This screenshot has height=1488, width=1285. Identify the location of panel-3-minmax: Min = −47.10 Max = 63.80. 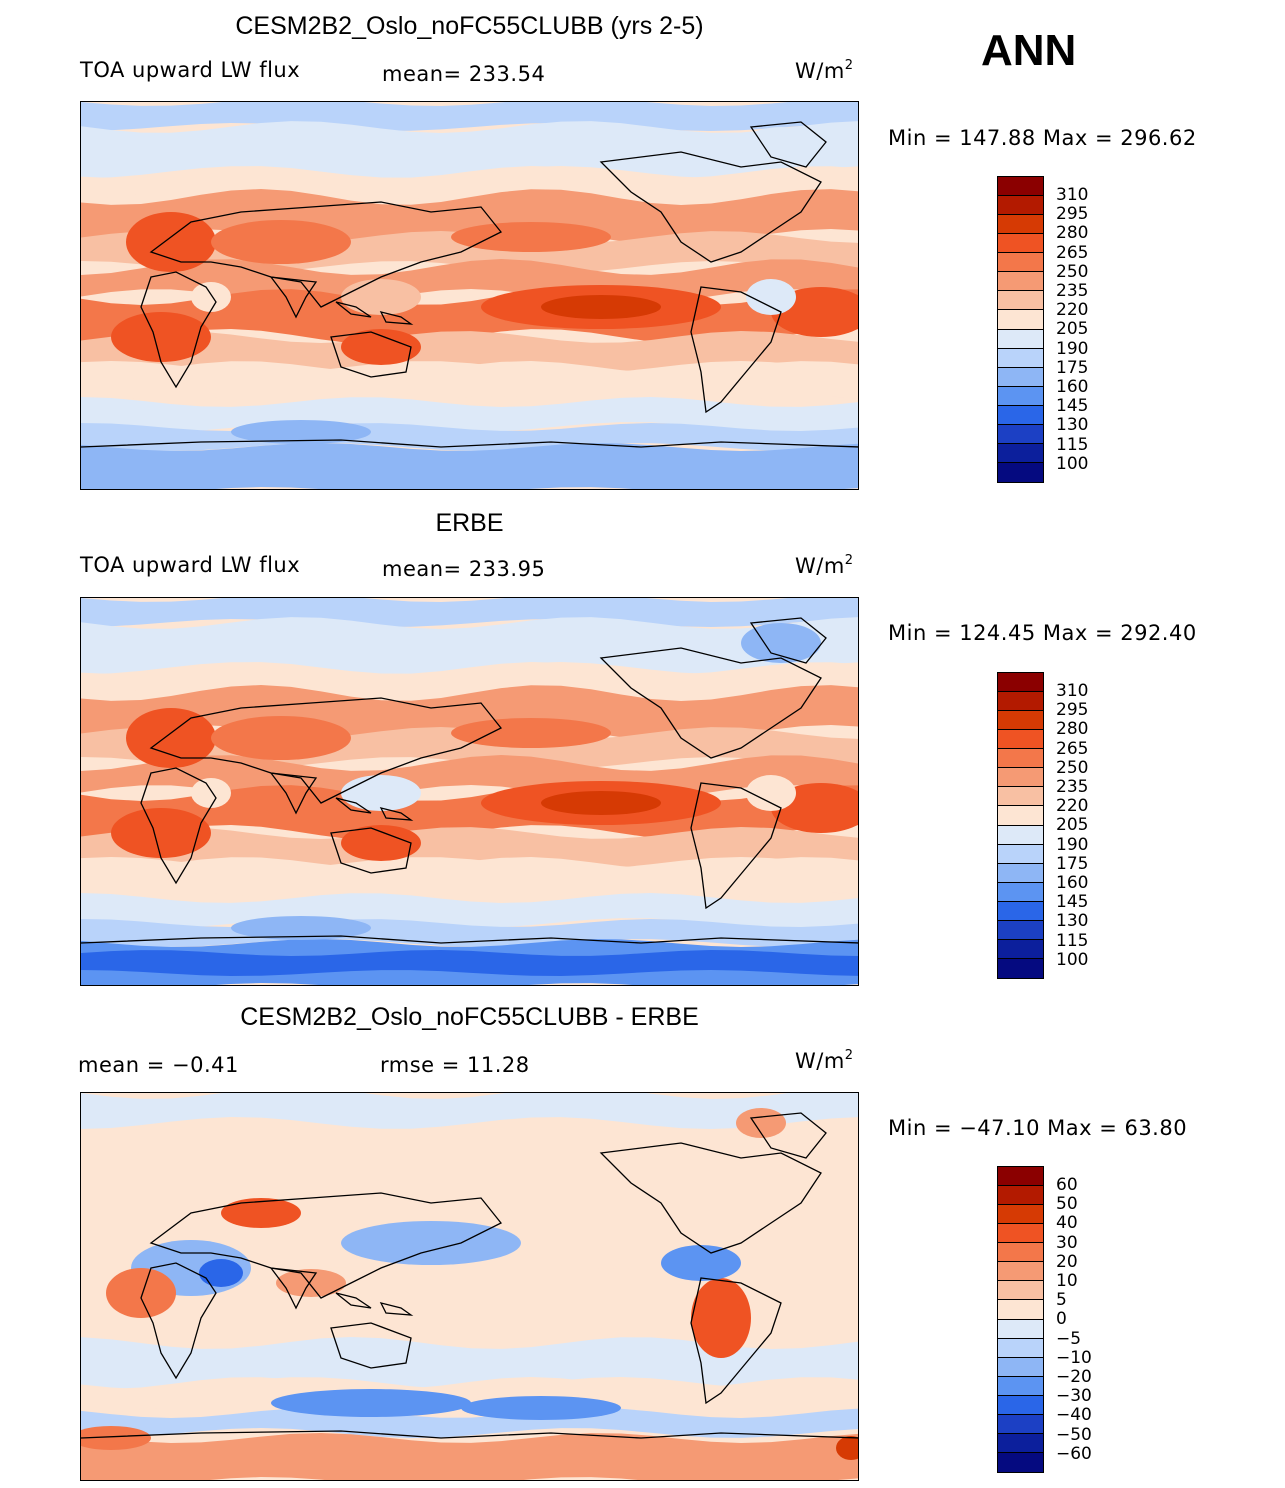
(1038, 1128).